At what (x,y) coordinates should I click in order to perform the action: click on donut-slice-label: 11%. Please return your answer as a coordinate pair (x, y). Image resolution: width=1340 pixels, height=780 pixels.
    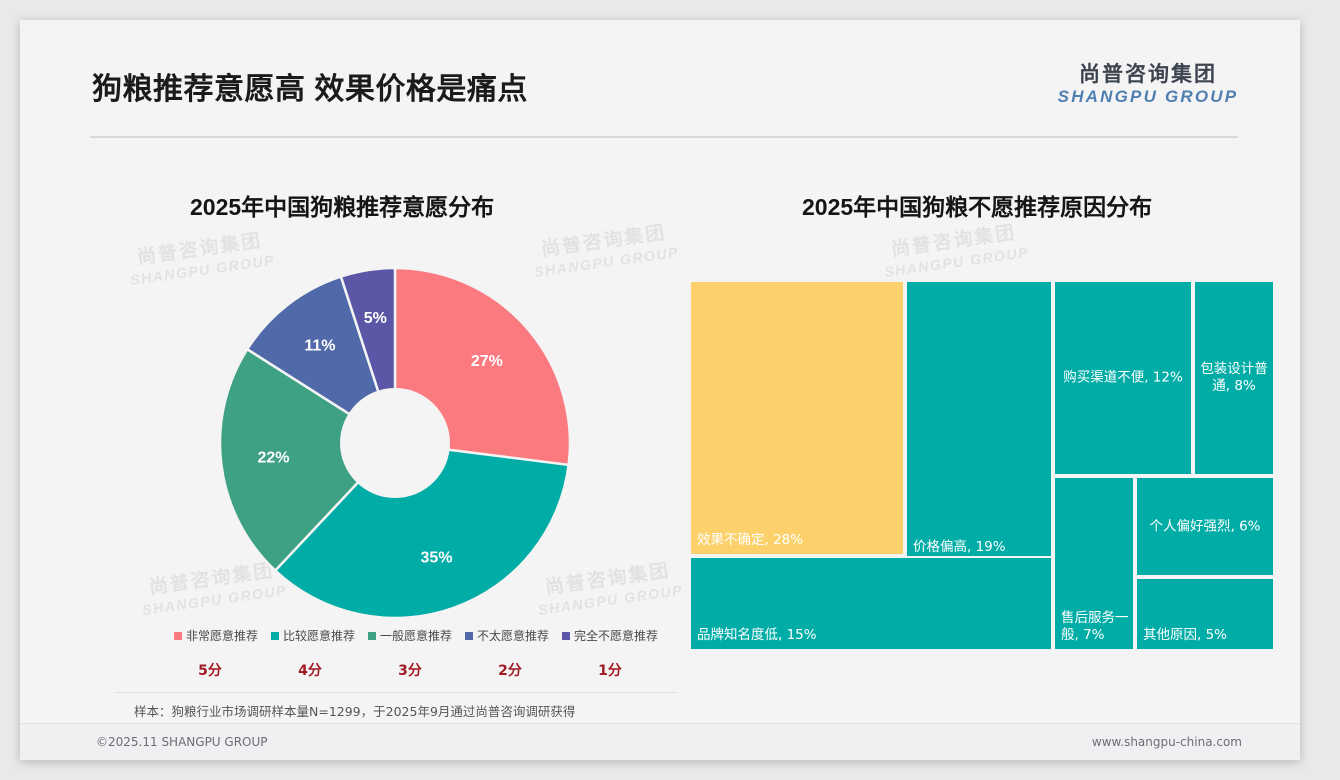
    Looking at the image, I should click on (319, 345).